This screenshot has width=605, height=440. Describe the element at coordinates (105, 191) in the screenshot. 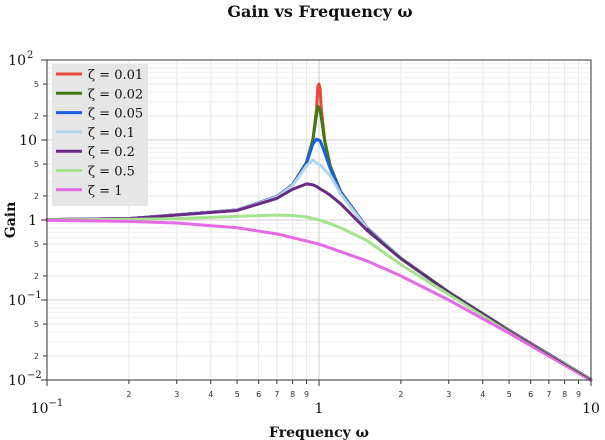

I see `legend-label: ζ = 1` at that location.